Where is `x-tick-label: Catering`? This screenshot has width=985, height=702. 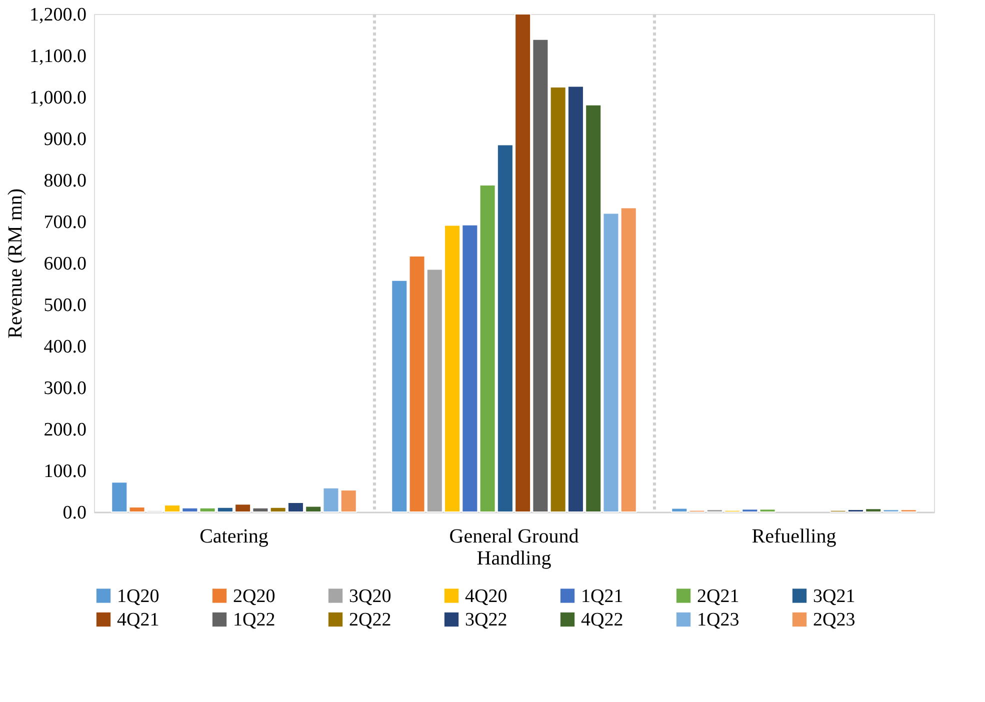 x-tick-label: Catering is located at coordinates (234, 537).